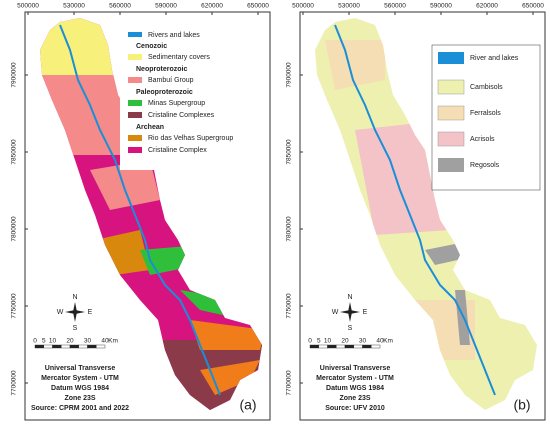  What do you see at coordinates (174, 35) in the screenshot?
I see `legend-label: Rivers and lakes` at bounding box center [174, 35].